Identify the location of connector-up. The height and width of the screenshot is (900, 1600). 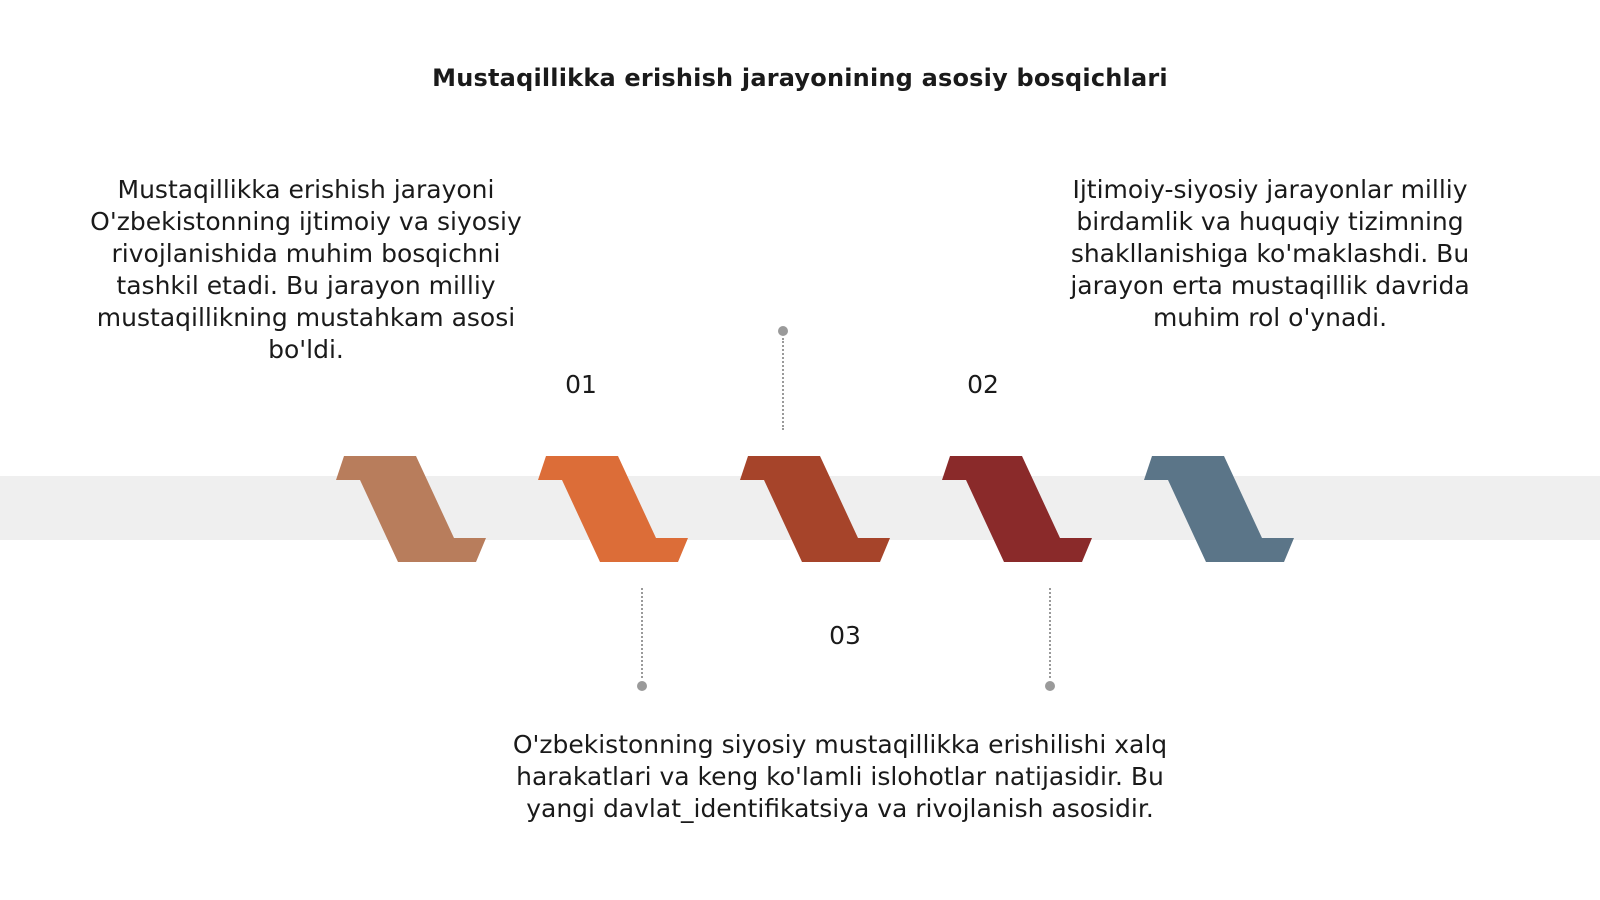
(783, 378).